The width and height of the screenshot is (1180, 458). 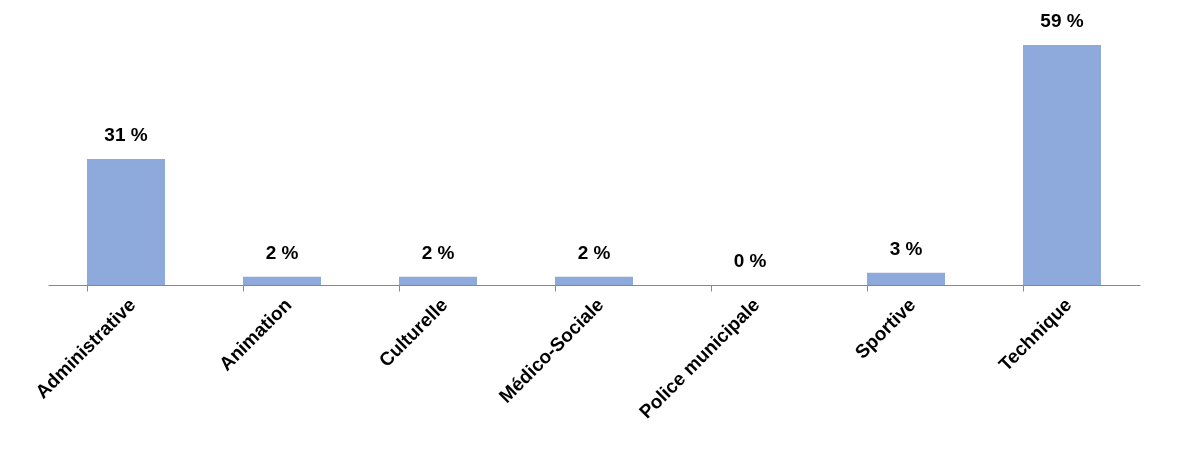 I want to click on data-label: 3 %, so click(x=906, y=248).